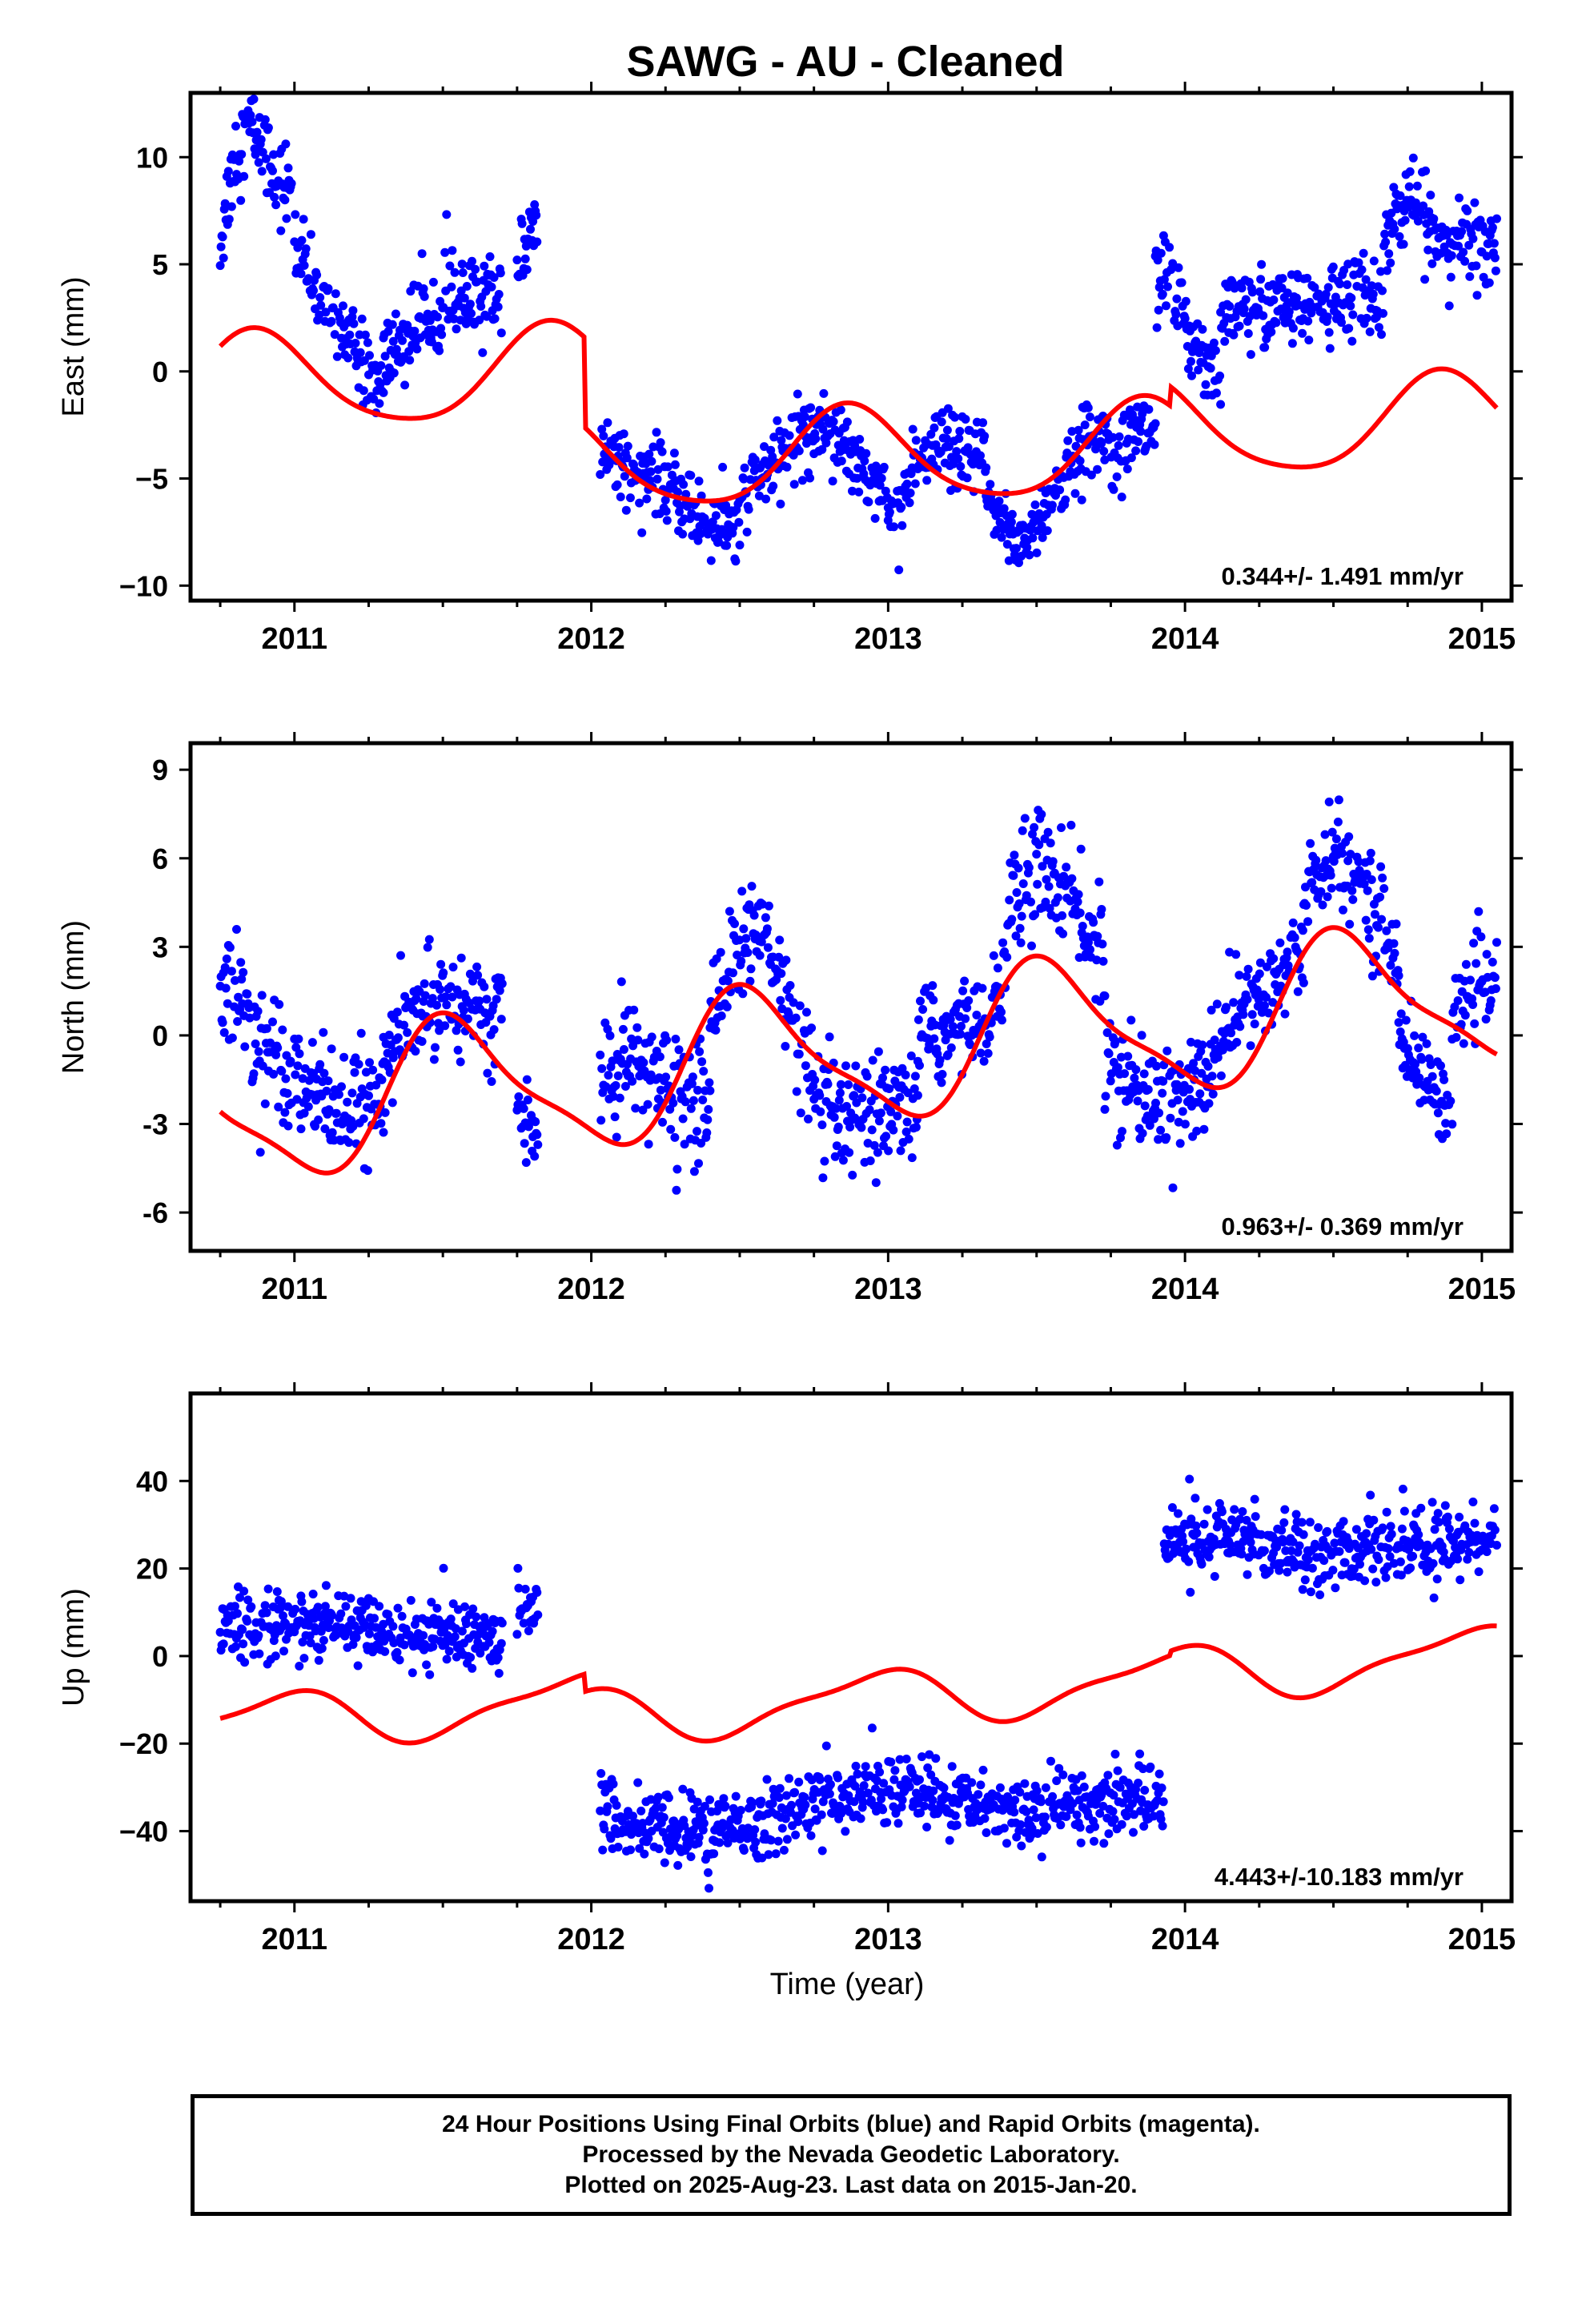  Describe the element at coordinates (74, 997) in the screenshot. I see `y-axis-label: North (mm)` at that location.